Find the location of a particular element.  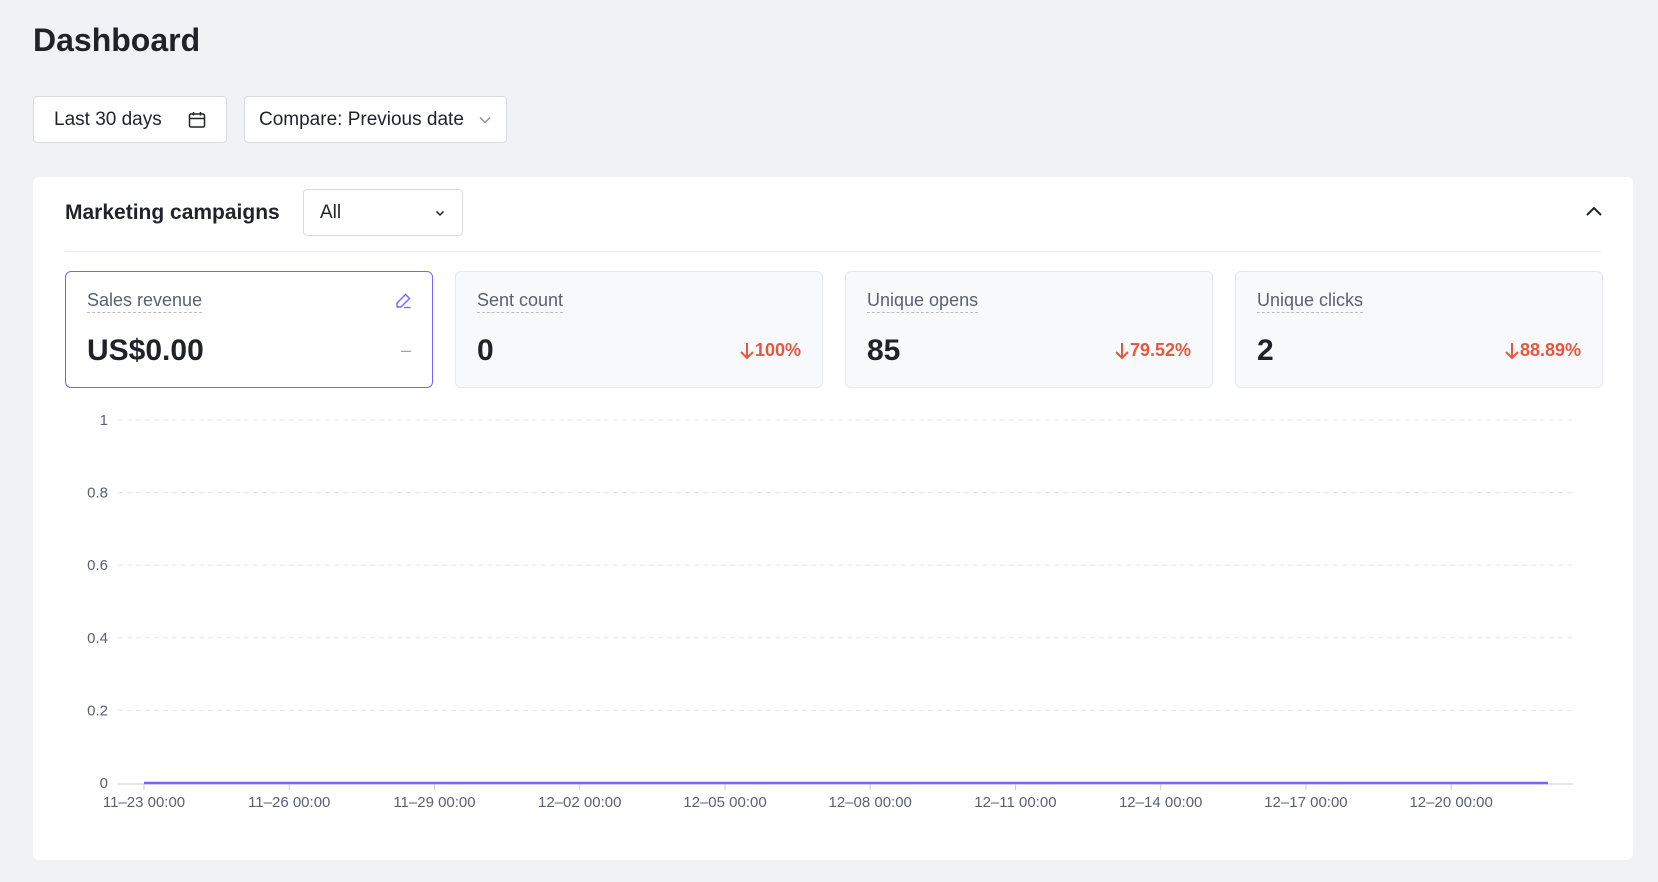

x-tick-label: 11–23 00:00 is located at coordinates (144, 802).